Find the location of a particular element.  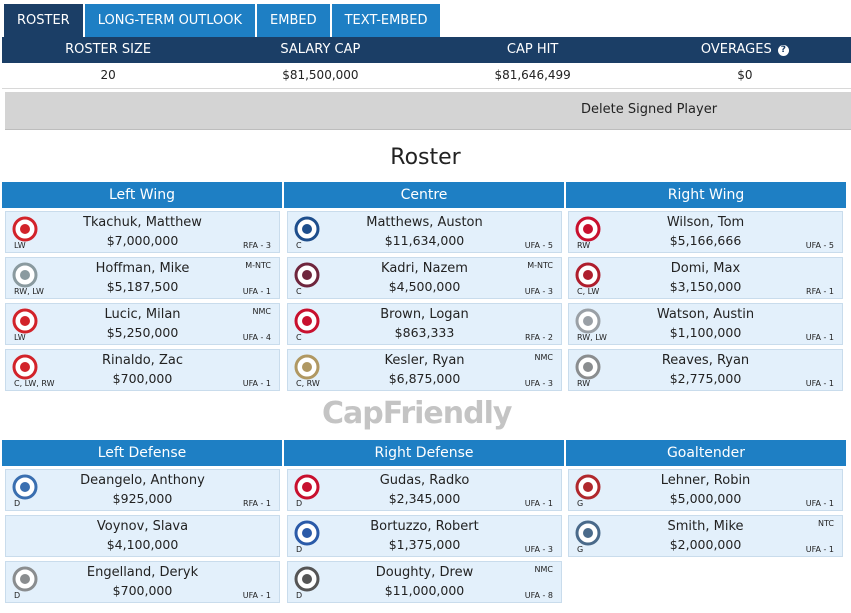

player-salary: $5,166,666 is located at coordinates (705, 240).